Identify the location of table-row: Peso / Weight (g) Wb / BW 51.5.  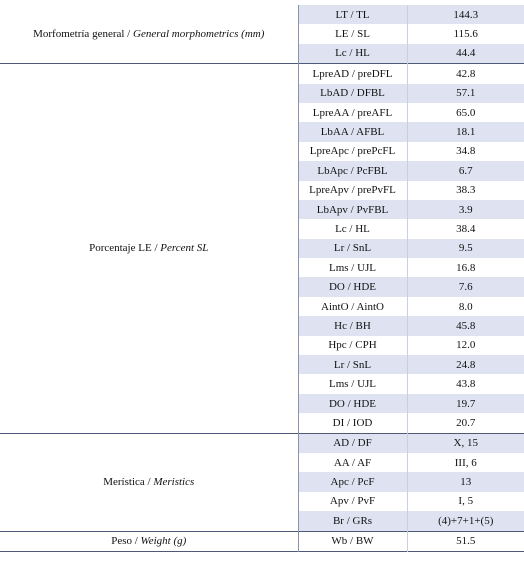
(262, 541).